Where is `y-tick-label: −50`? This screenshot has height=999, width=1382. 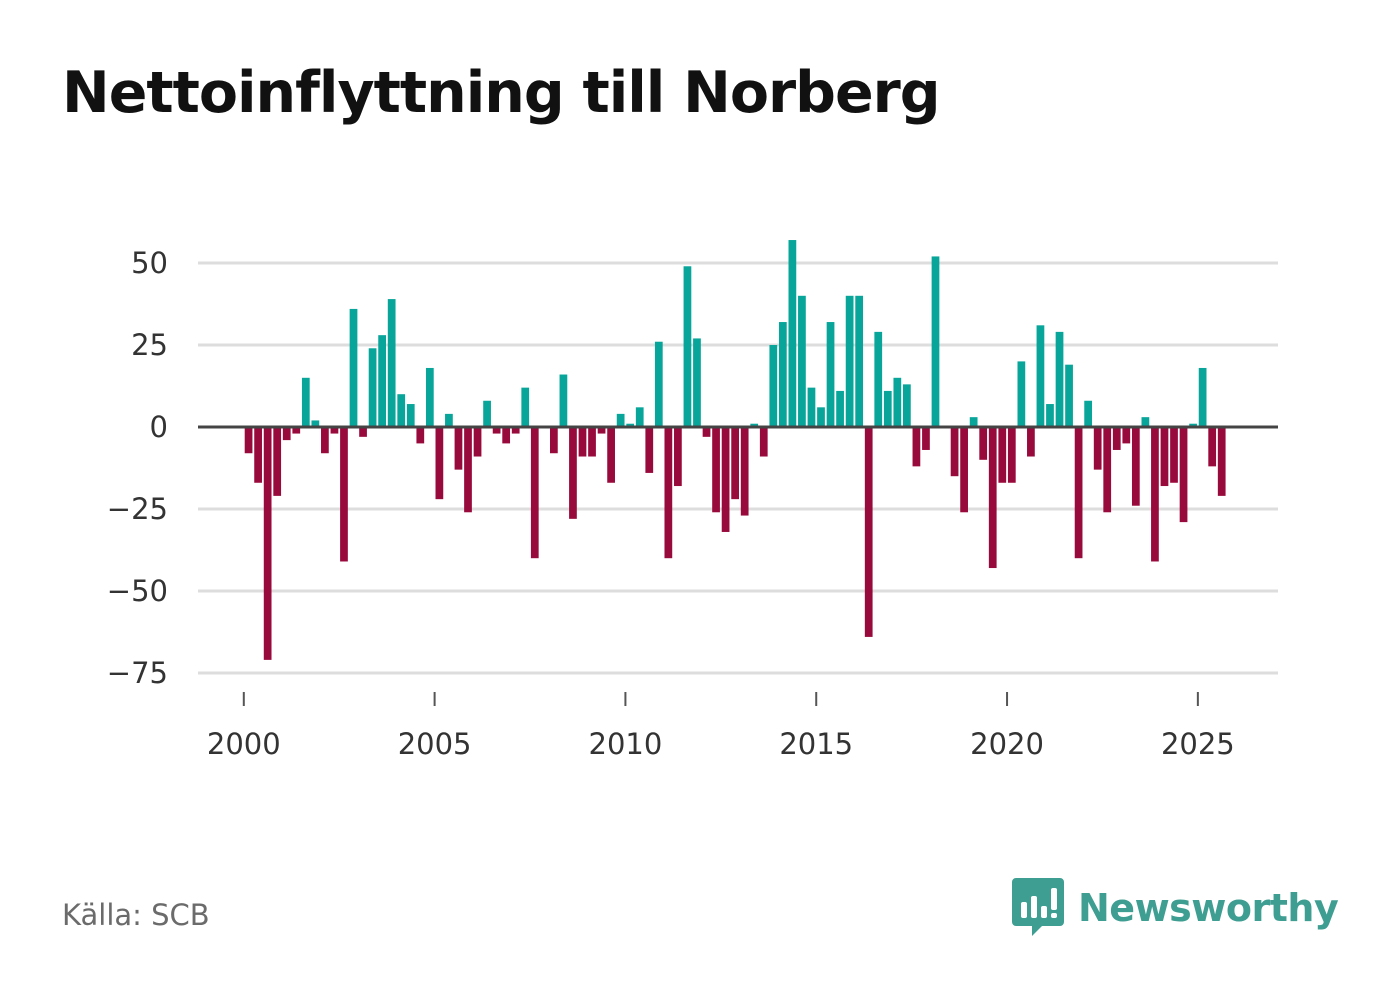
y-tick-label: −50 is located at coordinates (137, 591).